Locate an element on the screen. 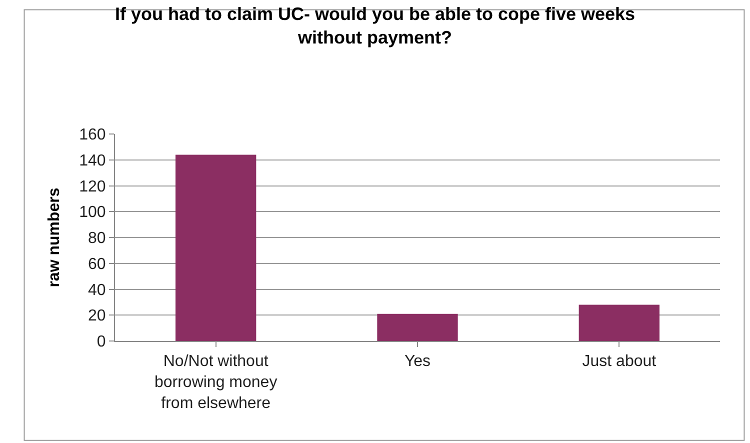 This screenshot has height=443, width=750. chart-title: If you had to claim UC- would you be able to cope five weeks without payment? is located at coordinates (375, 26).